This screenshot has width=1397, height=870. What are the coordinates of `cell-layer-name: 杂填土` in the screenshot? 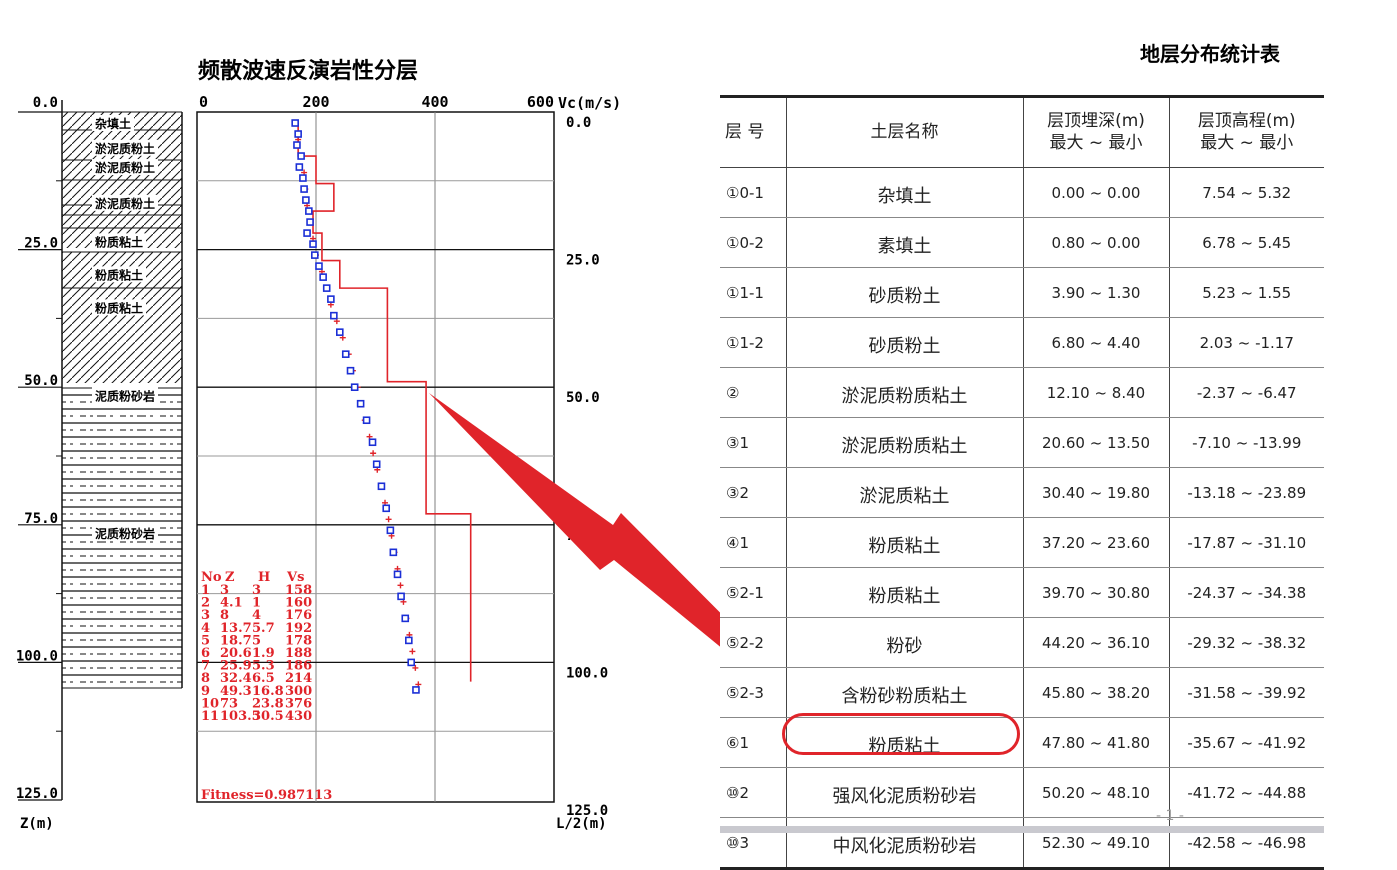 It's located at (904, 192).